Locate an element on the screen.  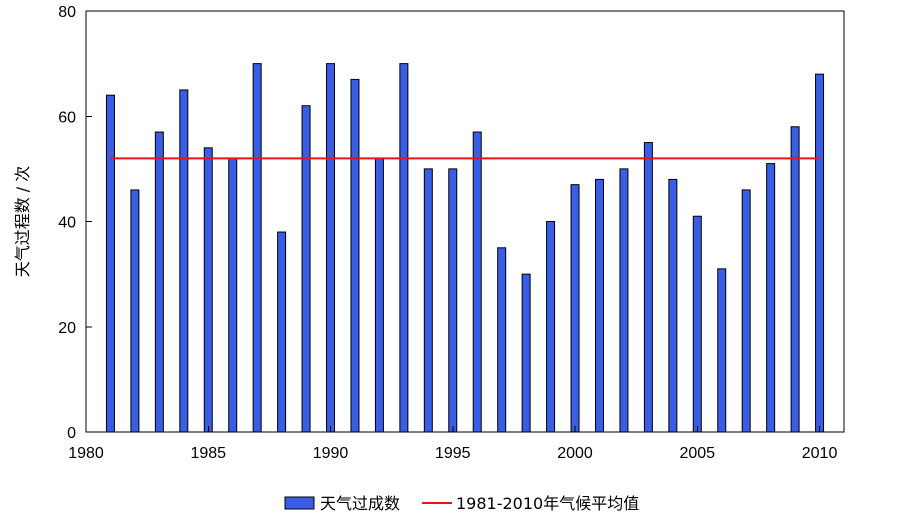
legend: 天气过成数 1981-2010年气候平均值 is located at coordinates (461, 503).